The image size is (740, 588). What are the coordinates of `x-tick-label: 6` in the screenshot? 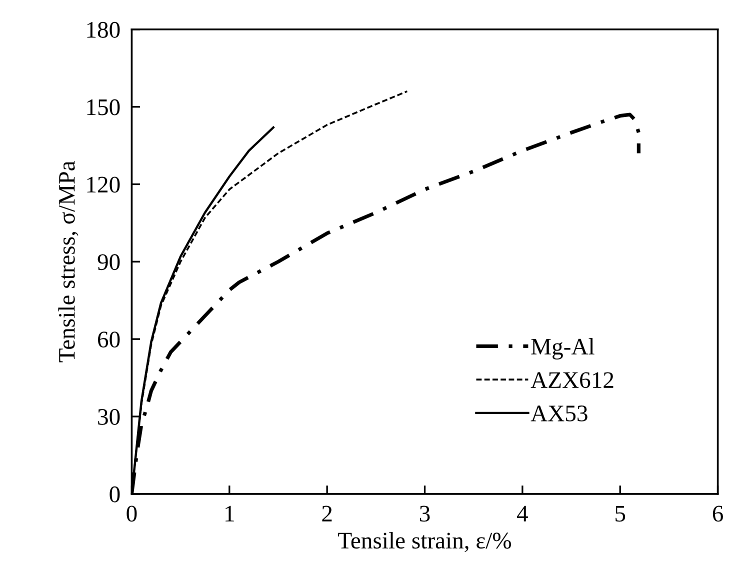 It's located at (717, 514).